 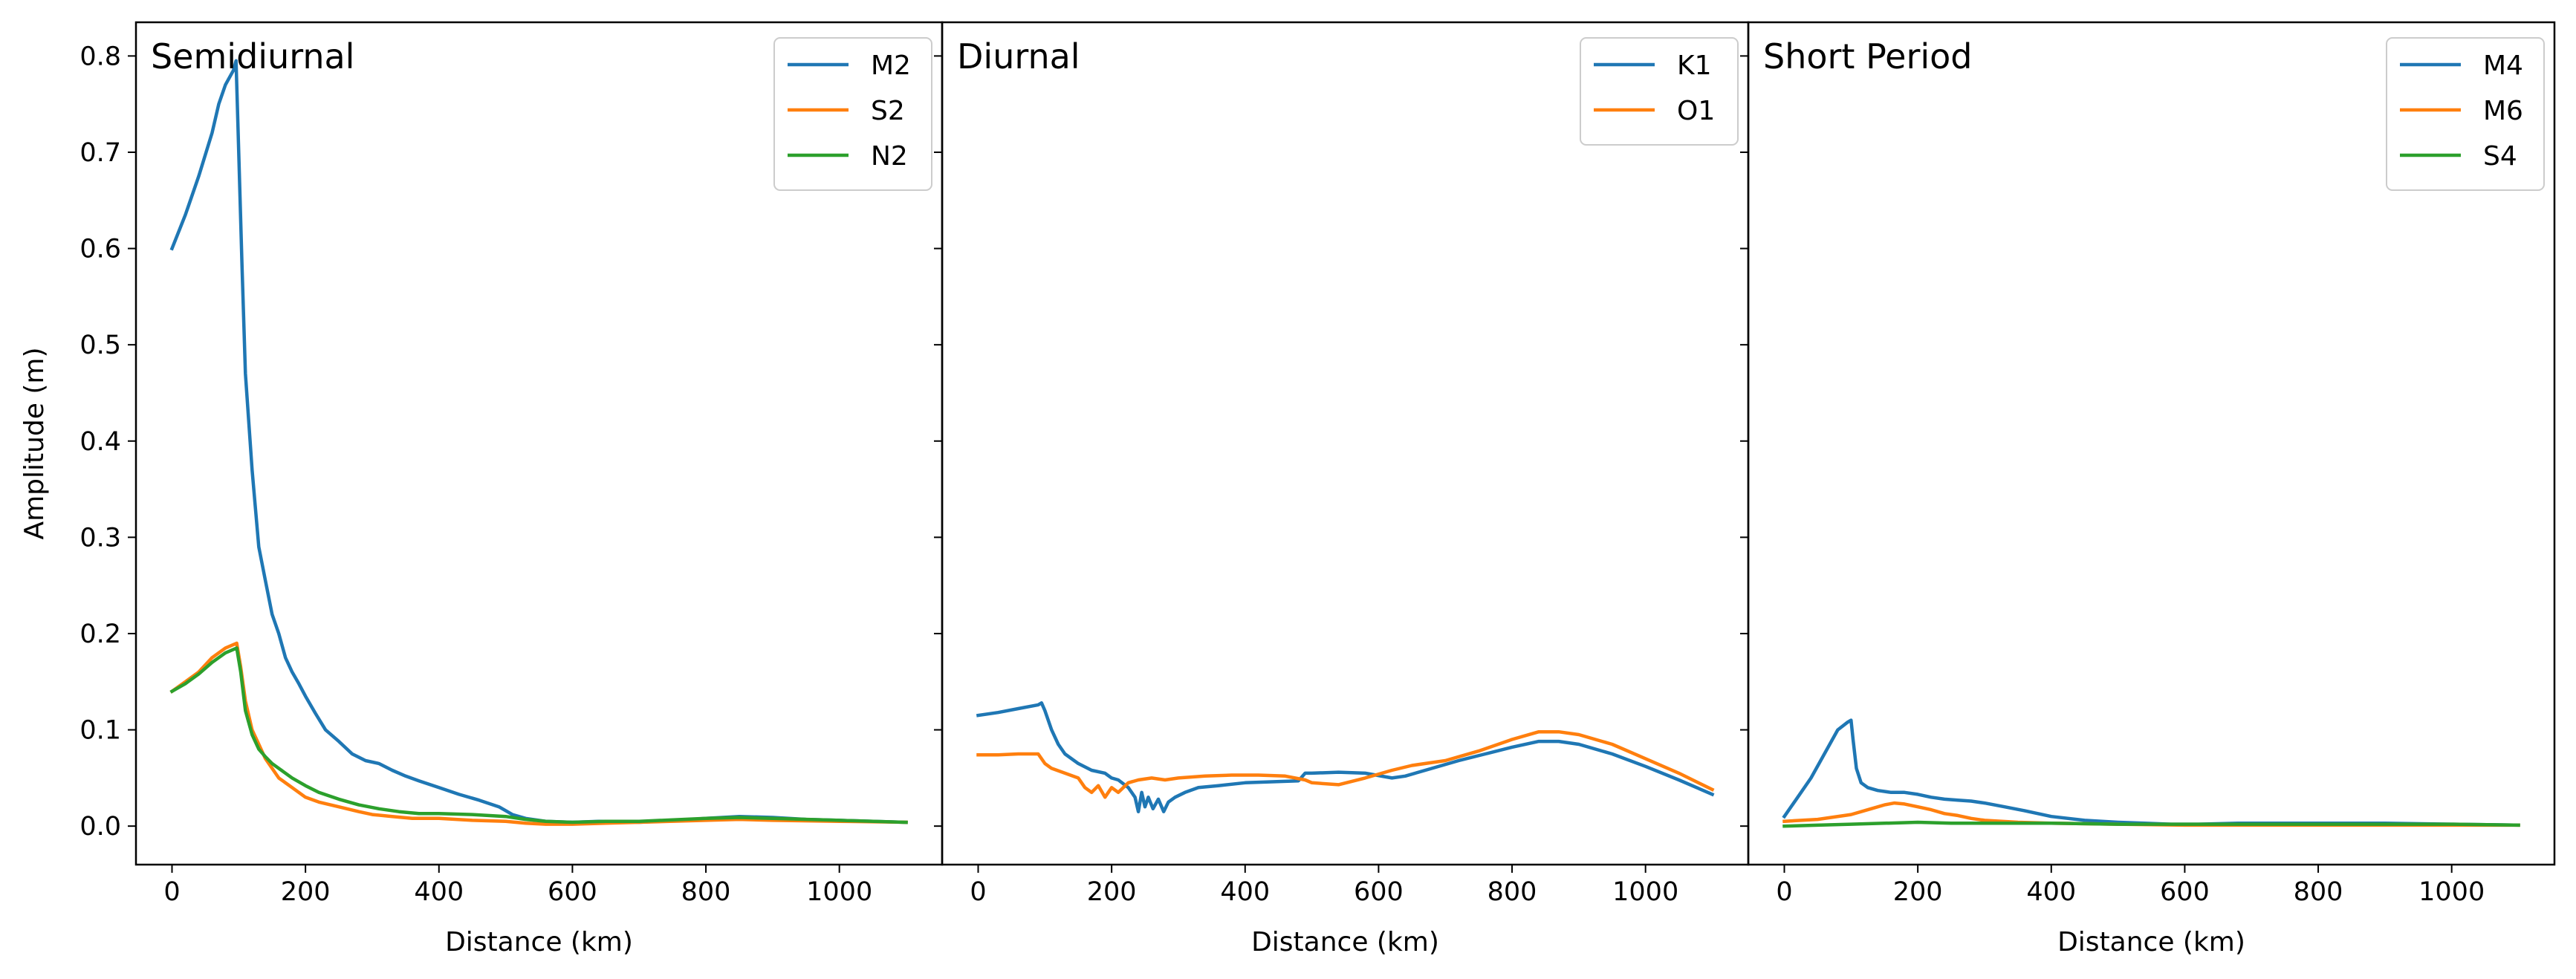 I want to click on legend: K1 O1, so click(x=1659, y=91).